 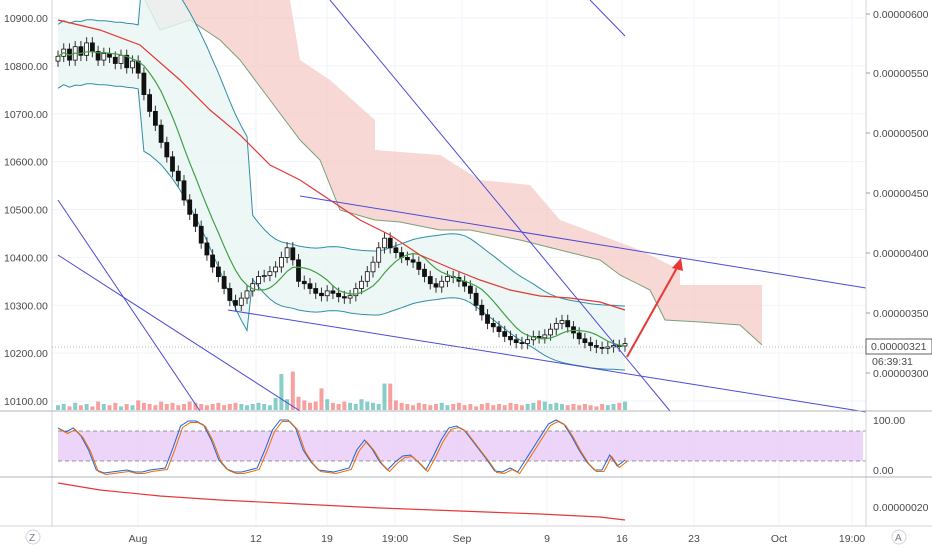 What do you see at coordinates (901, 134) in the screenshot?
I see `right-tick-label: 0.00000500` at bounding box center [901, 134].